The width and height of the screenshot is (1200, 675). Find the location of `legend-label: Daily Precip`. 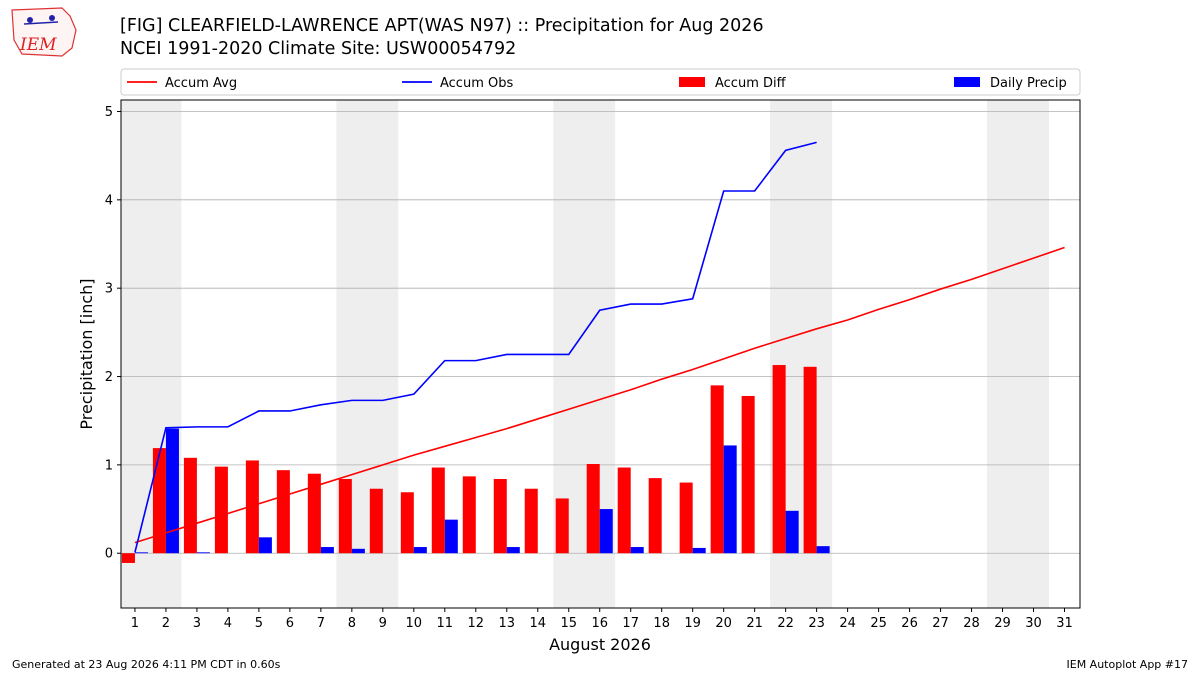

legend-label: Daily Precip is located at coordinates (1028, 83).